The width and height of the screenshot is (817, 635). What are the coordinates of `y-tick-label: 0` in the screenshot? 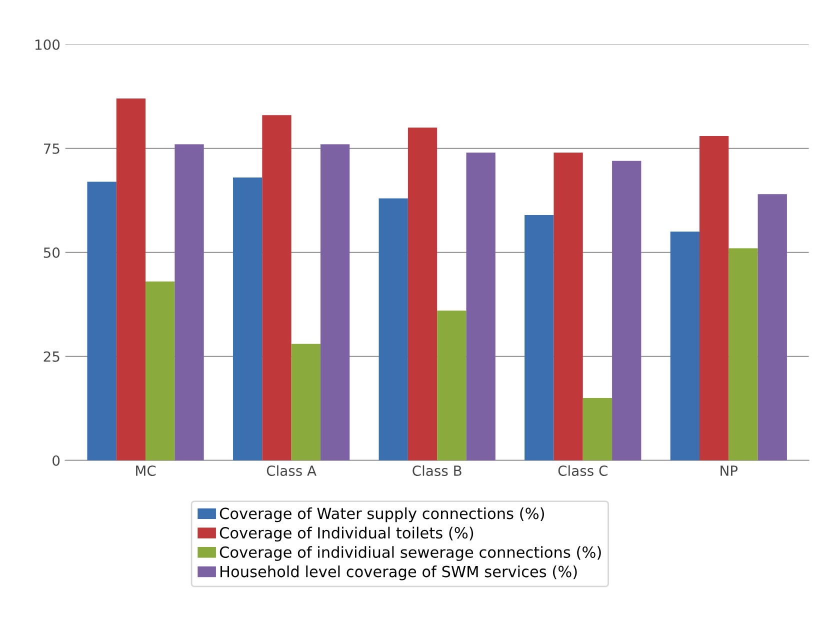 It's located at (56, 460).